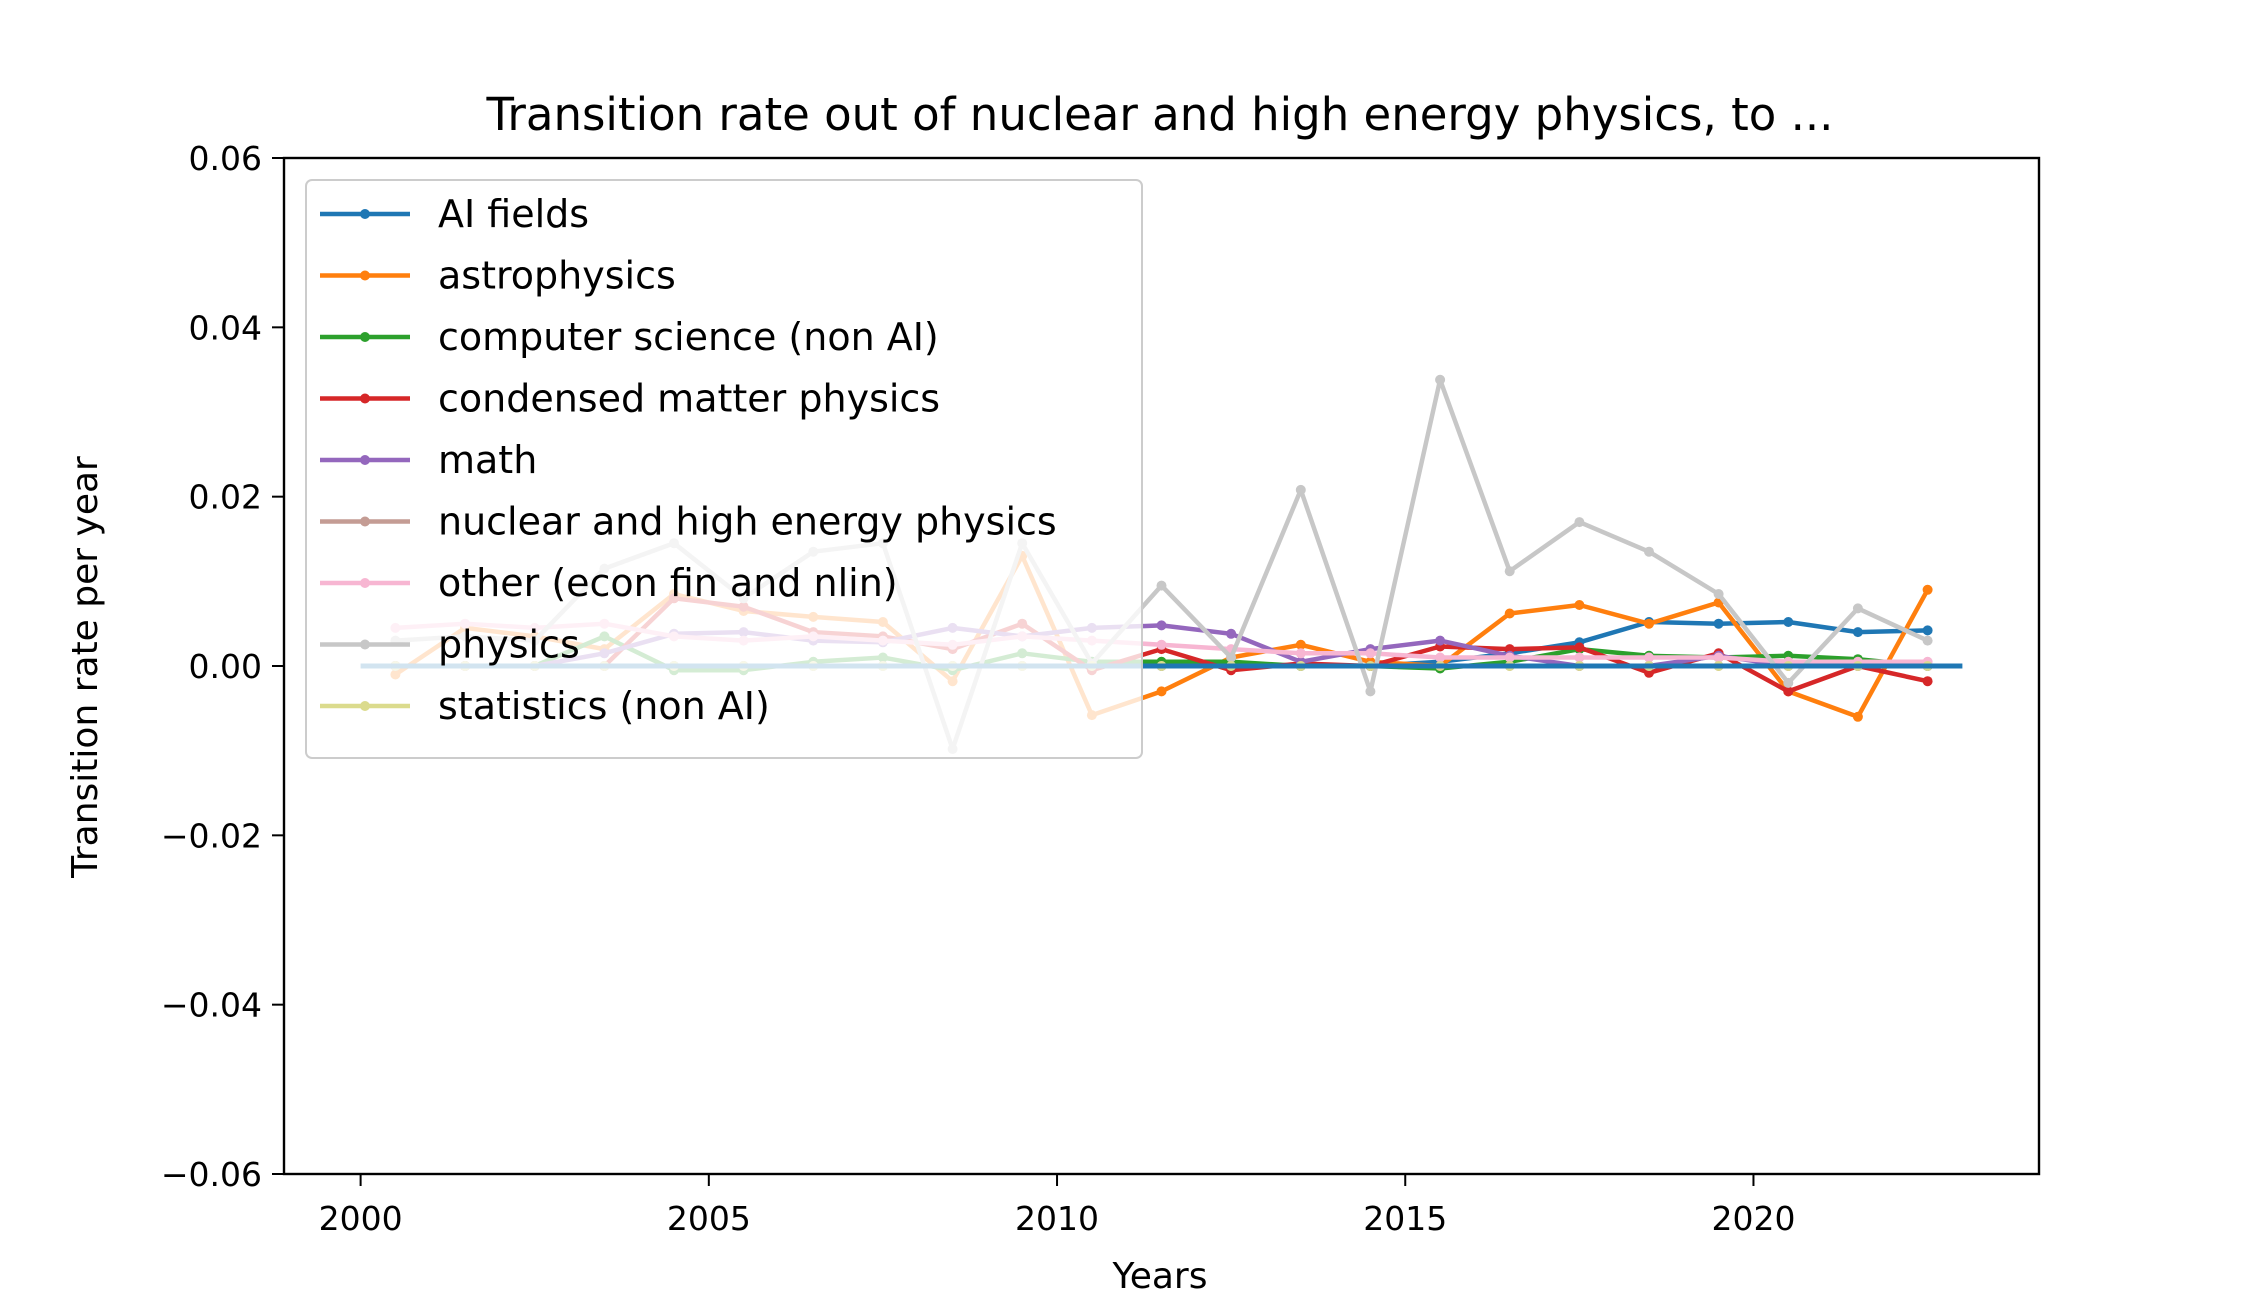 The width and height of the screenshot is (2250, 1312). I want to click on legend-item: AI fields, so click(454, 214).